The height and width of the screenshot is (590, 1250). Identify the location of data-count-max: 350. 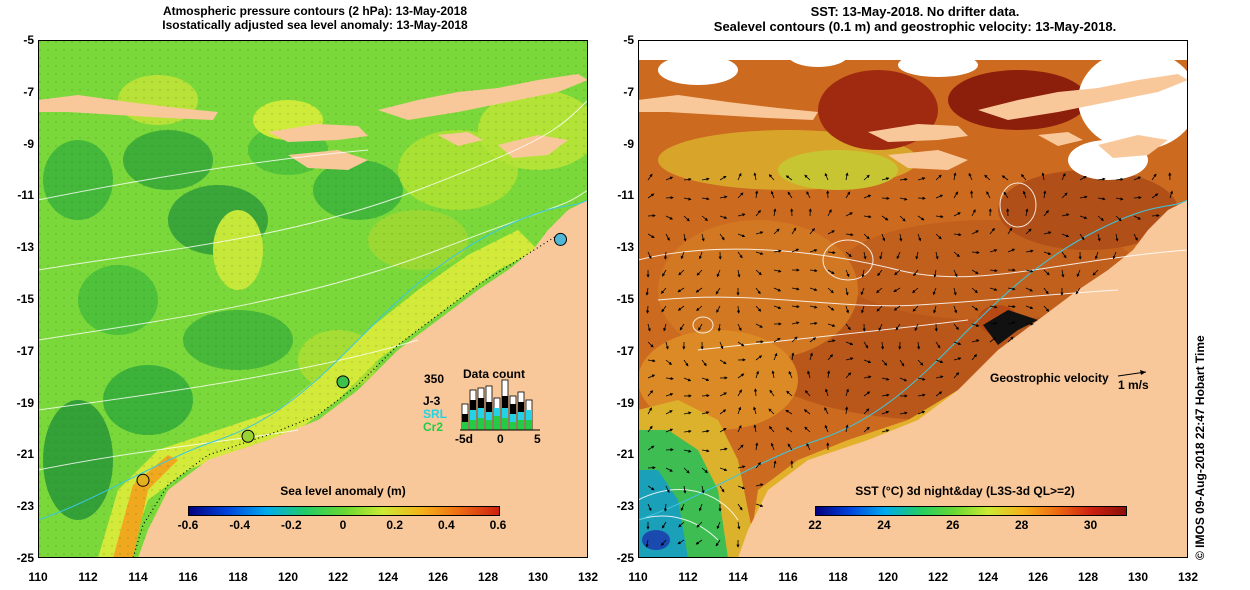
(434, 379).